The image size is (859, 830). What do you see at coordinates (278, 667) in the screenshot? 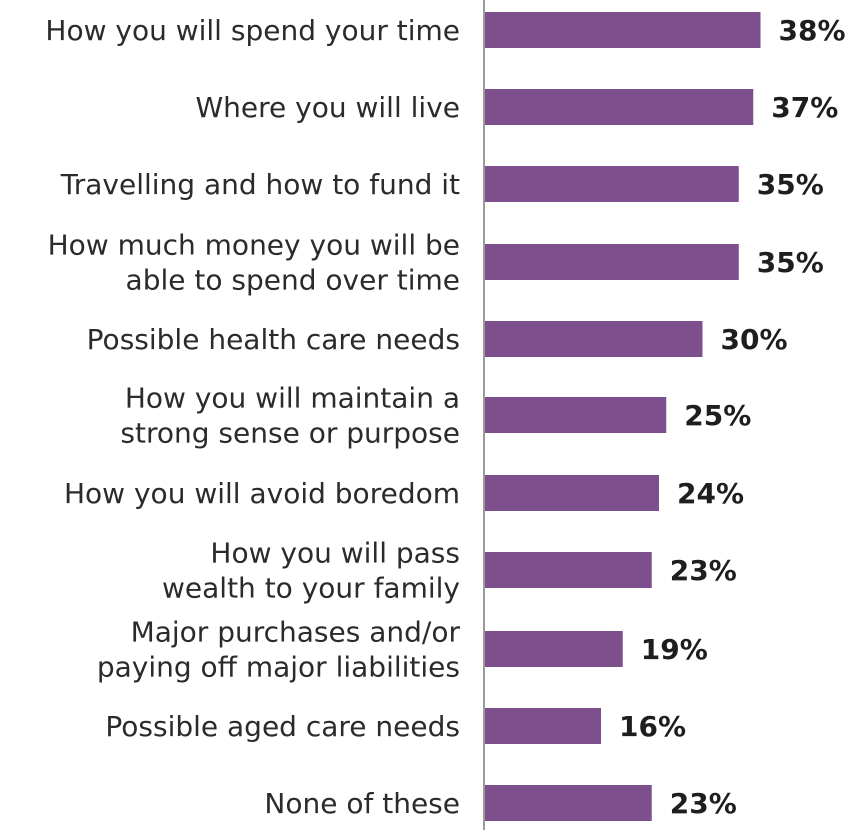
I see `category-label-8-line-1: paying off major liabilities` at bounding box center [278, 667].